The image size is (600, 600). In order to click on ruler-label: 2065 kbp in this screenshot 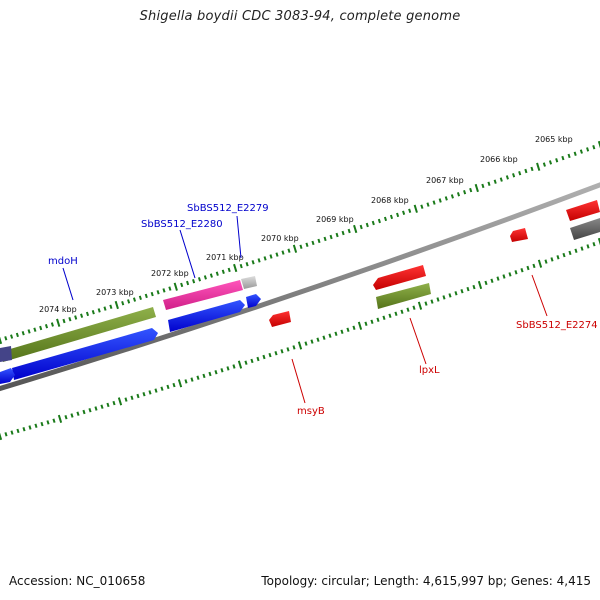, I will do `click(554, 139)`.